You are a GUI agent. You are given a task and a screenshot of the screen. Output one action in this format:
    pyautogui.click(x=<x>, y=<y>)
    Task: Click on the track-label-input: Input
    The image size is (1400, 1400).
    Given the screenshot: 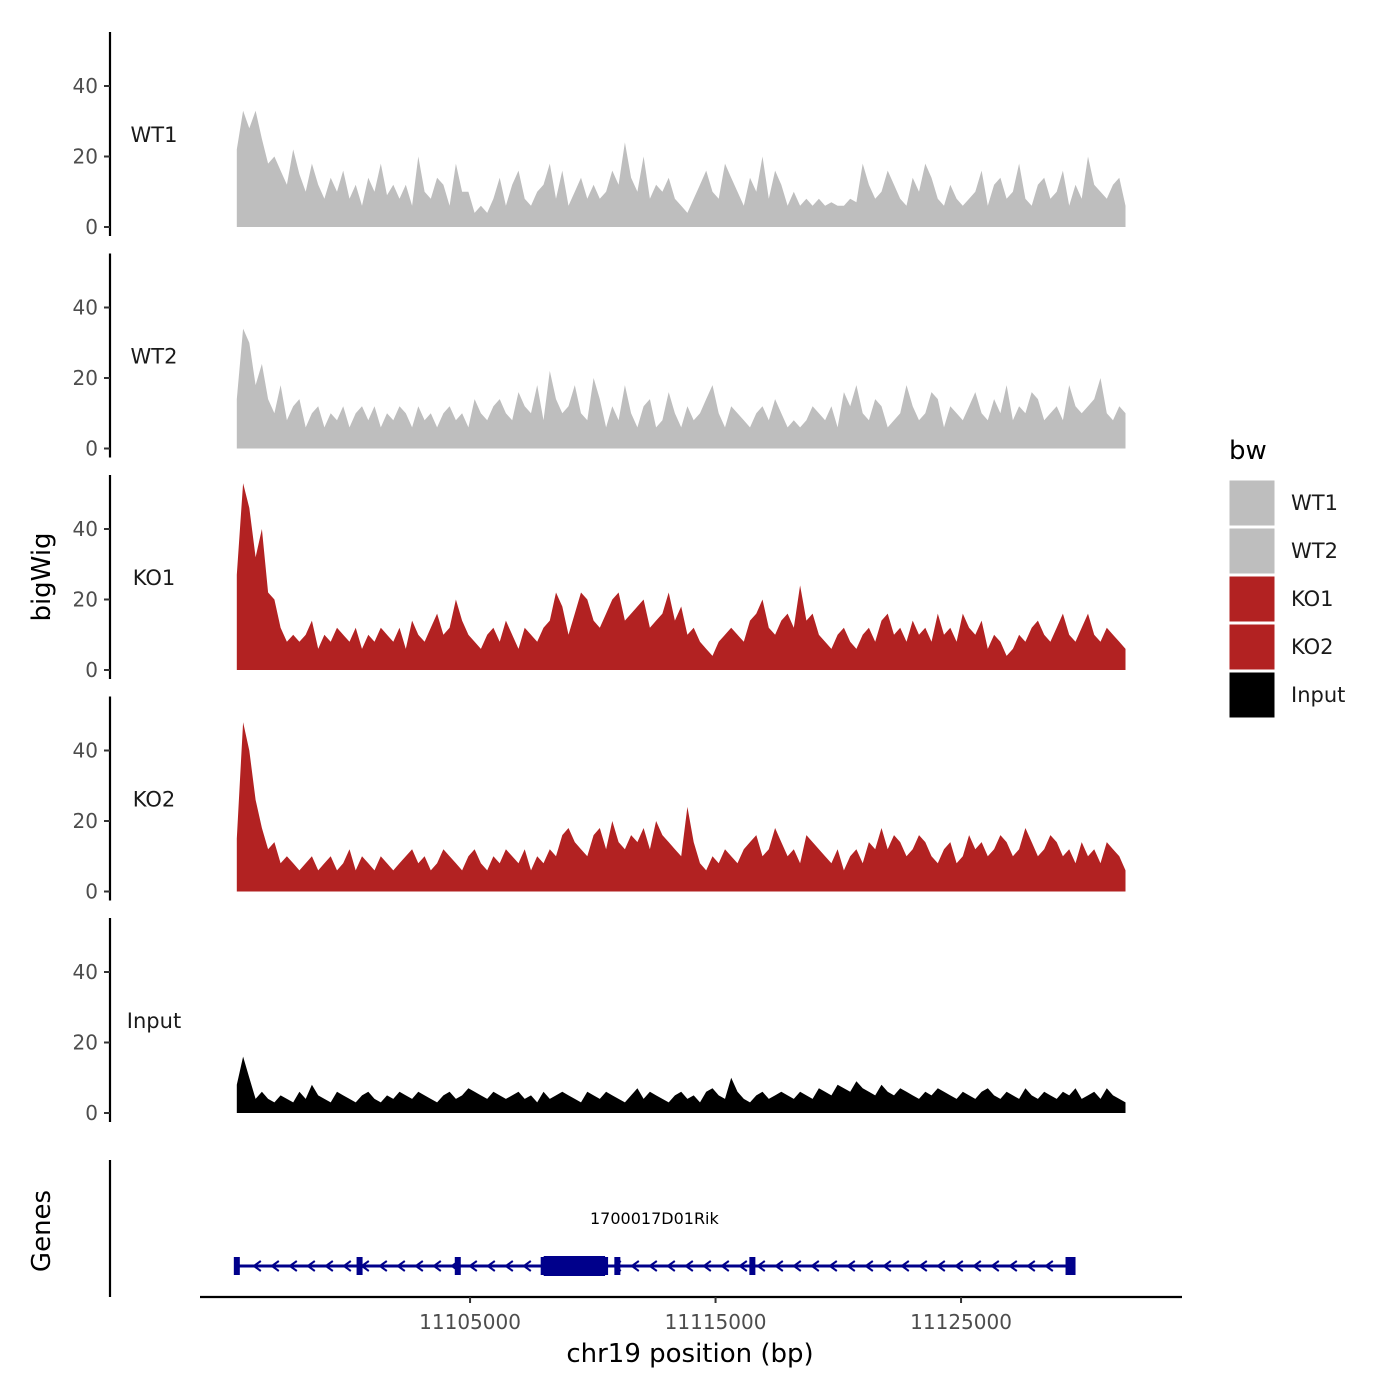 What is the action you would take?
    pyautogui.click(x=154, y=1021)
    